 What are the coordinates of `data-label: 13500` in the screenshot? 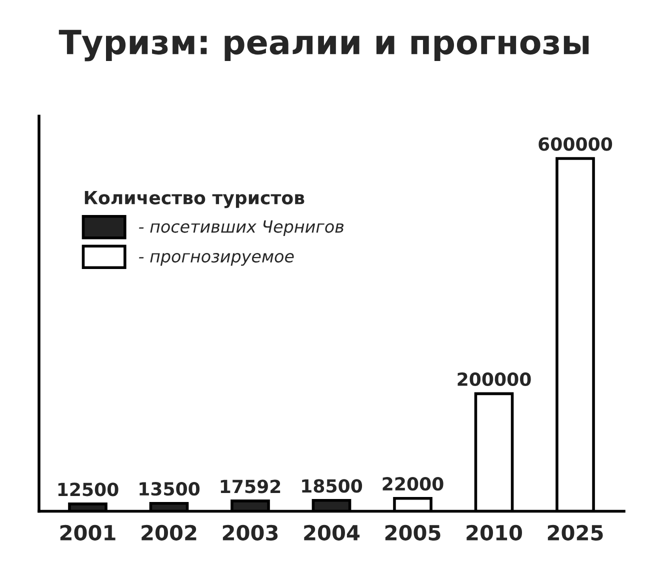 It's located at (170, 489).